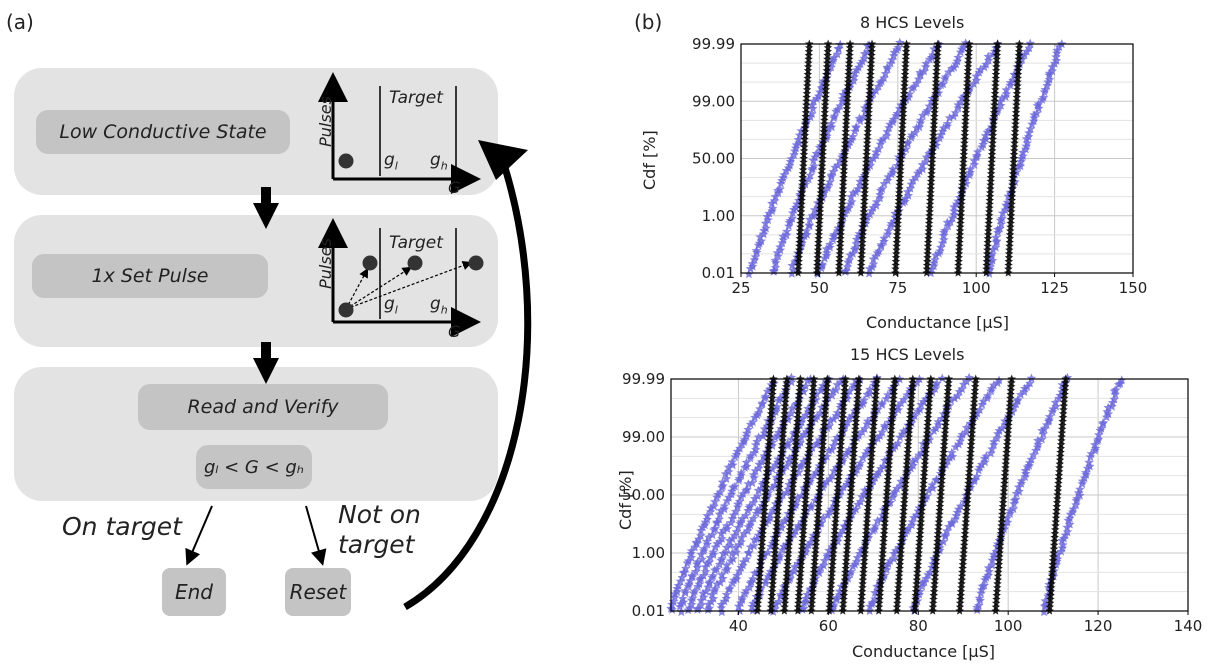 The height and width of the screenshot is (664, 1210). I want to click on chart1-ytick-label-3: 99.00, so click(713, 101).